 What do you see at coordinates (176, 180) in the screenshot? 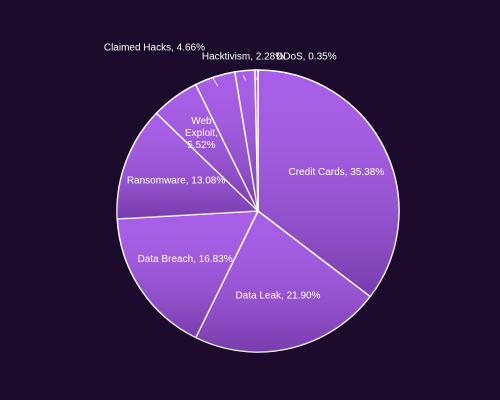
I see `data-label: Ransomware, 13.08%` at bounding box center [176, 180].